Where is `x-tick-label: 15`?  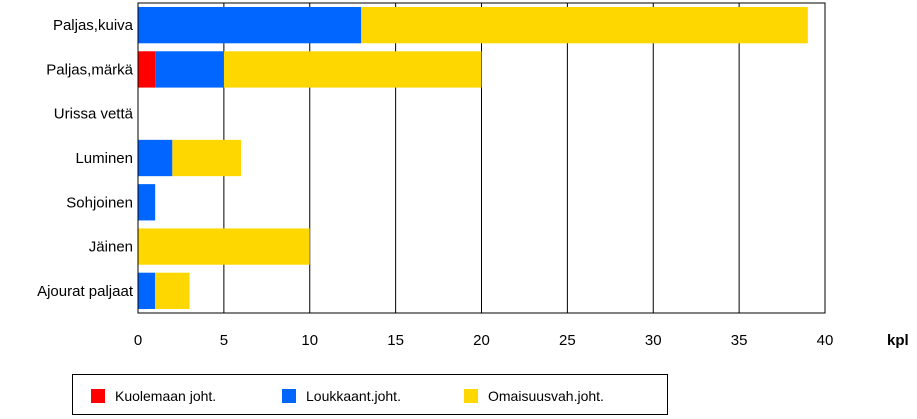 x-tick-label: 15 is located at coordinates (395, 340).